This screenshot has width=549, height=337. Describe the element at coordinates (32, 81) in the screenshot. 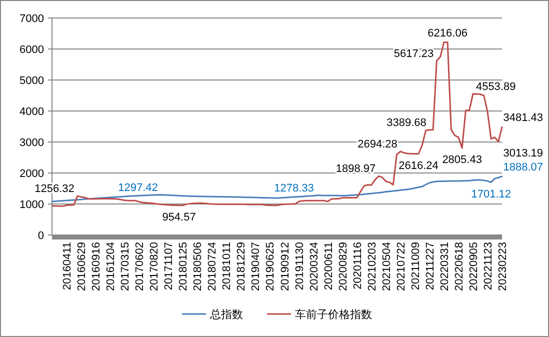

I see `y-tick-label: 5000` at that location.